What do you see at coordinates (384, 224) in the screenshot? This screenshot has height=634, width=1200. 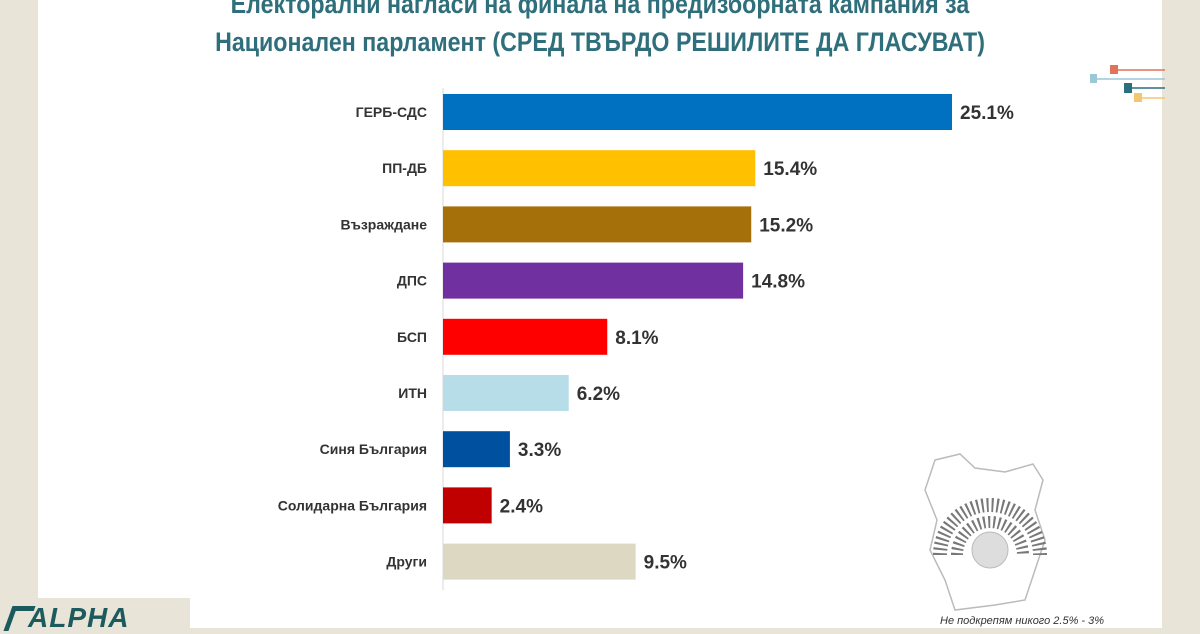 I see `category-label: Възраждане` at bounding box center [384, 224].